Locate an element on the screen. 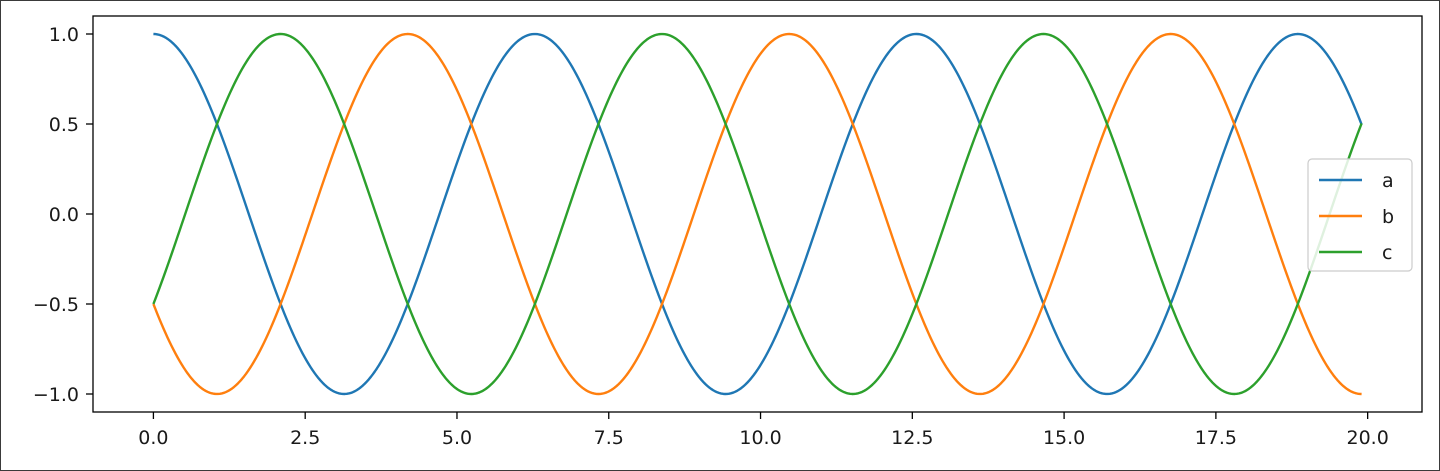 This screenshot has width=1440, height=471. y-tick-label: −0.5 is located at coordinates (56, 305).